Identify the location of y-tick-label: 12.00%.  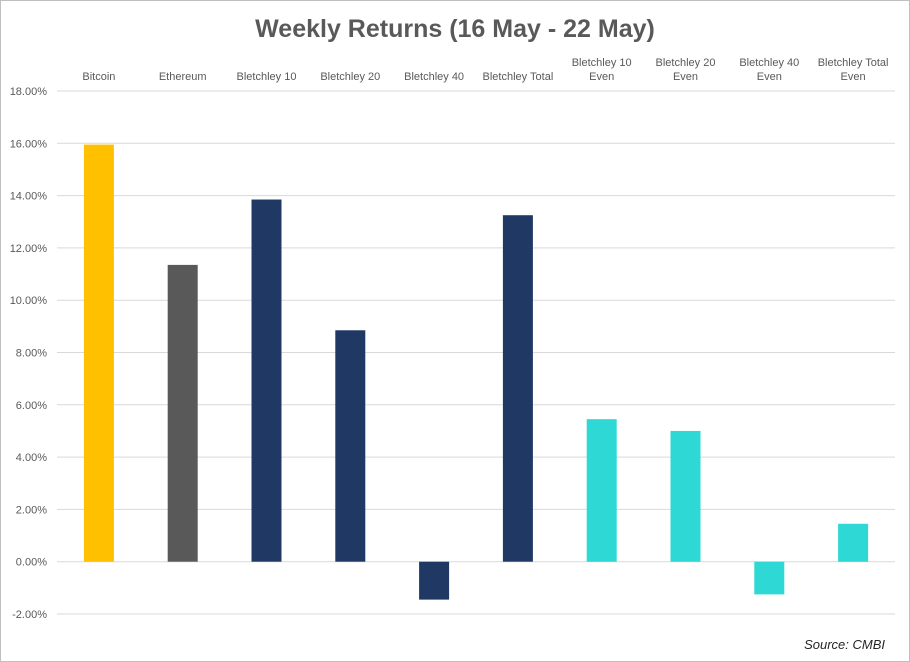
(29, 249).